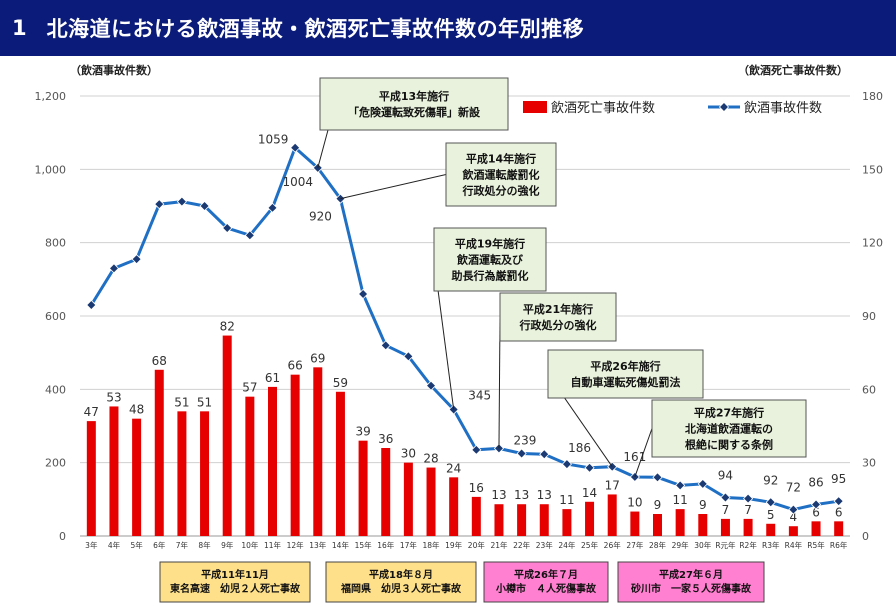 This screenshot has width=896, height=607. I want to click on bar-value-label: 16, so click(476, 488).